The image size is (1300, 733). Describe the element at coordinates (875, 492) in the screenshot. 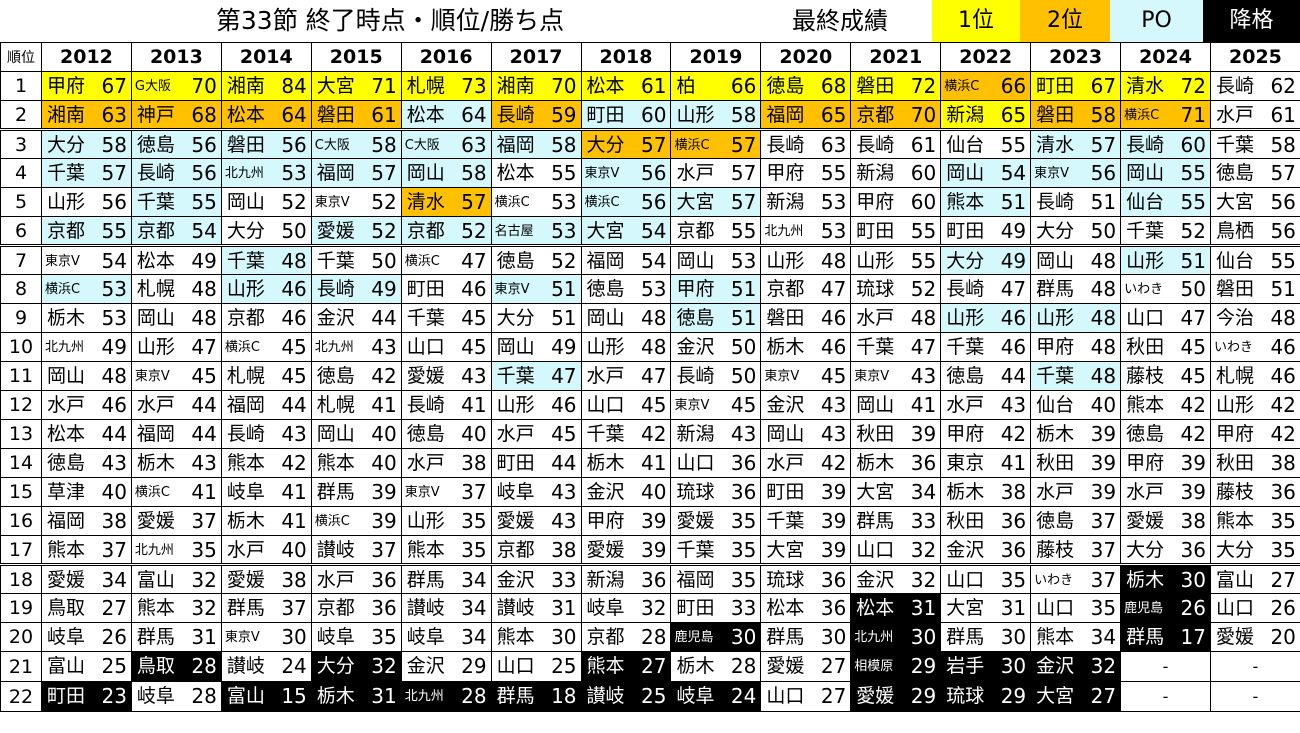

I see `team-name: 大宮` at that location.